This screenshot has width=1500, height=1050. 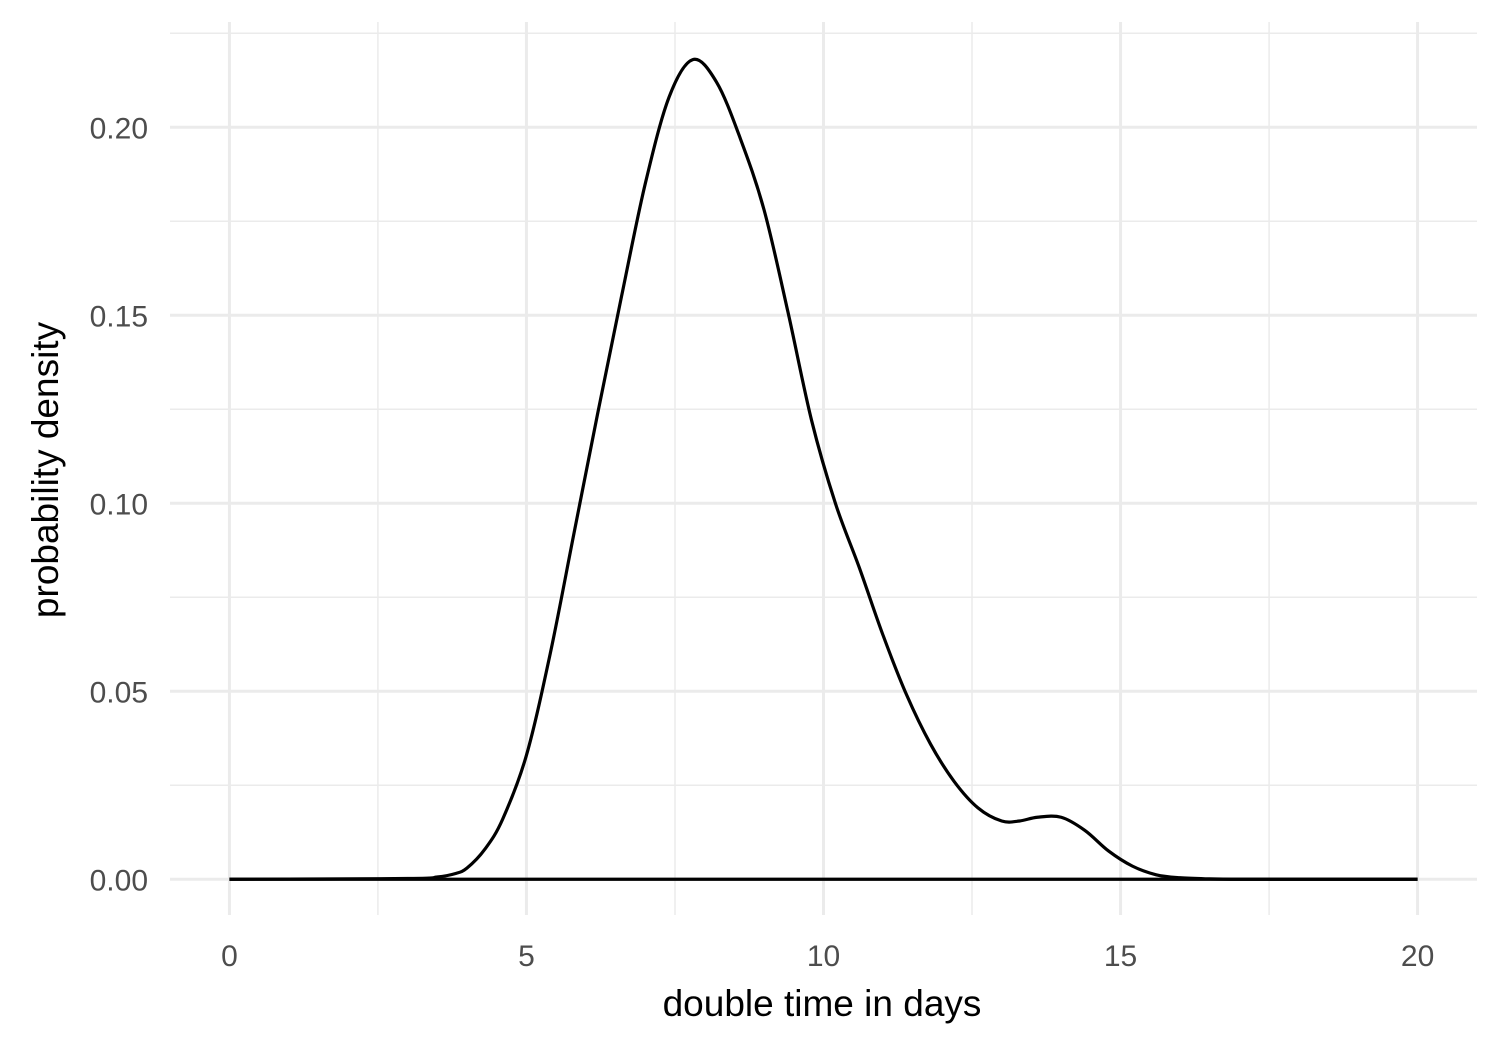 I want to click on x-tick-label-4: 20, so click(x=1417, y=956).